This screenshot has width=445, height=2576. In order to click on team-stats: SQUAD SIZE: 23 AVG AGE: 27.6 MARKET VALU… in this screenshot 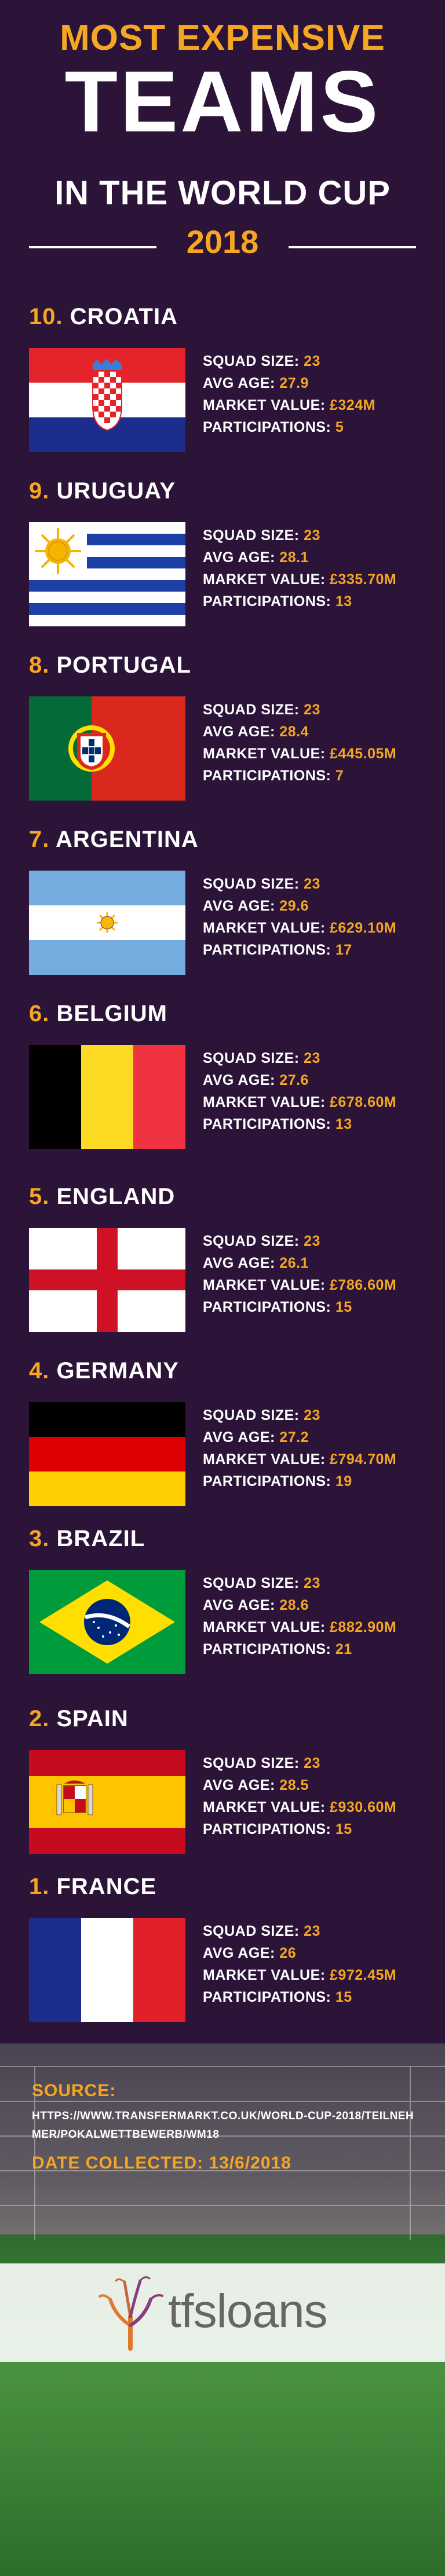, I will do `click(300, 1091)`.